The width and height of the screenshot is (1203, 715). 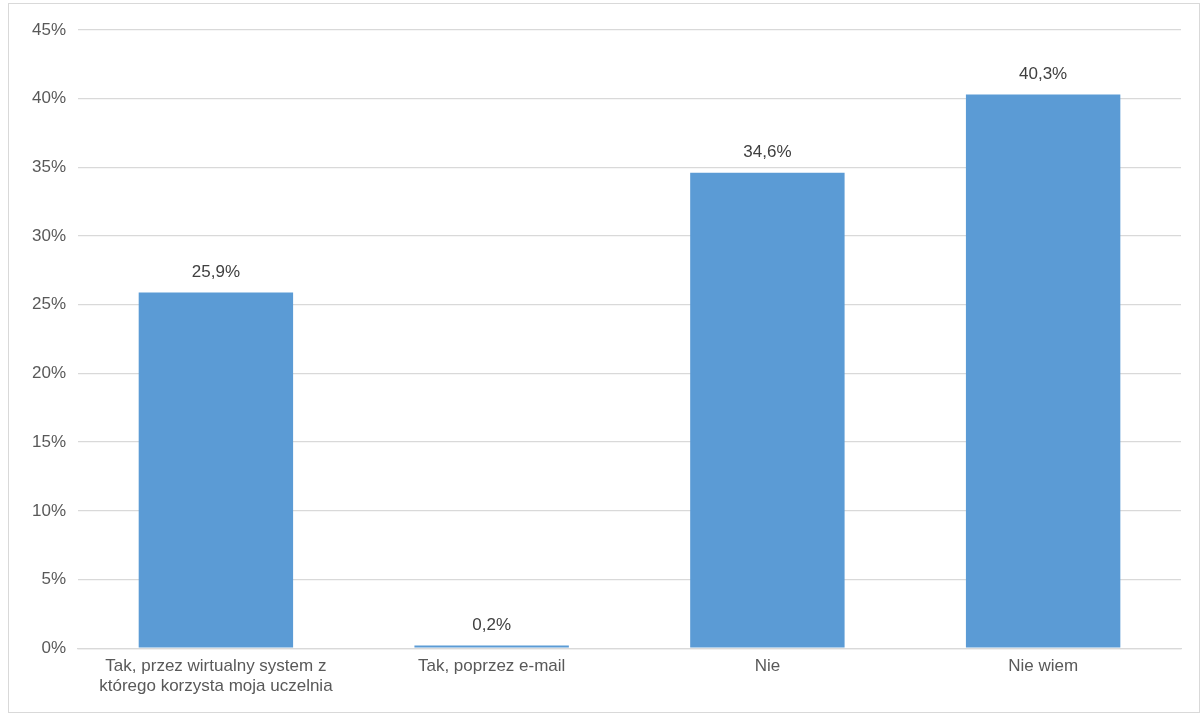 I want to click on y-tick-label: 40%, so click(x=49, y=98).